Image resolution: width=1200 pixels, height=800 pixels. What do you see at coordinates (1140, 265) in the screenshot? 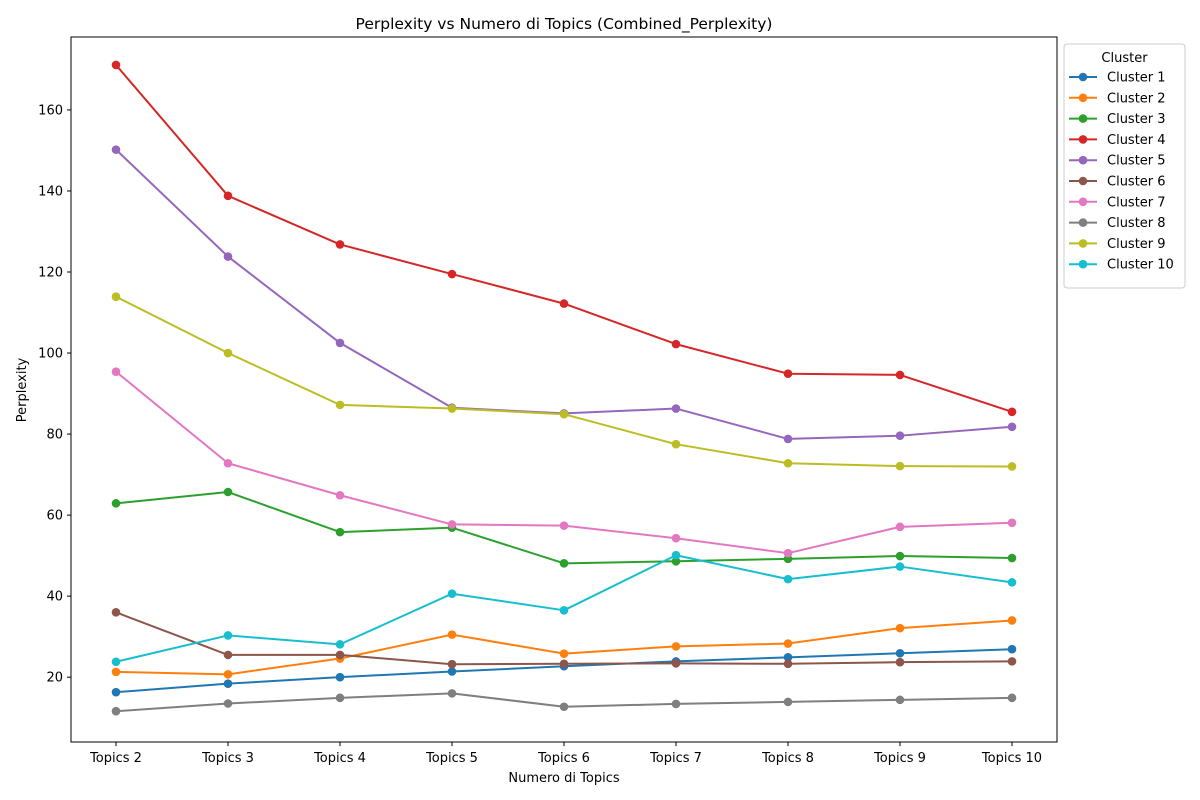
I see `legend-label: Cluster 10` at bounding box center [1140, 265].